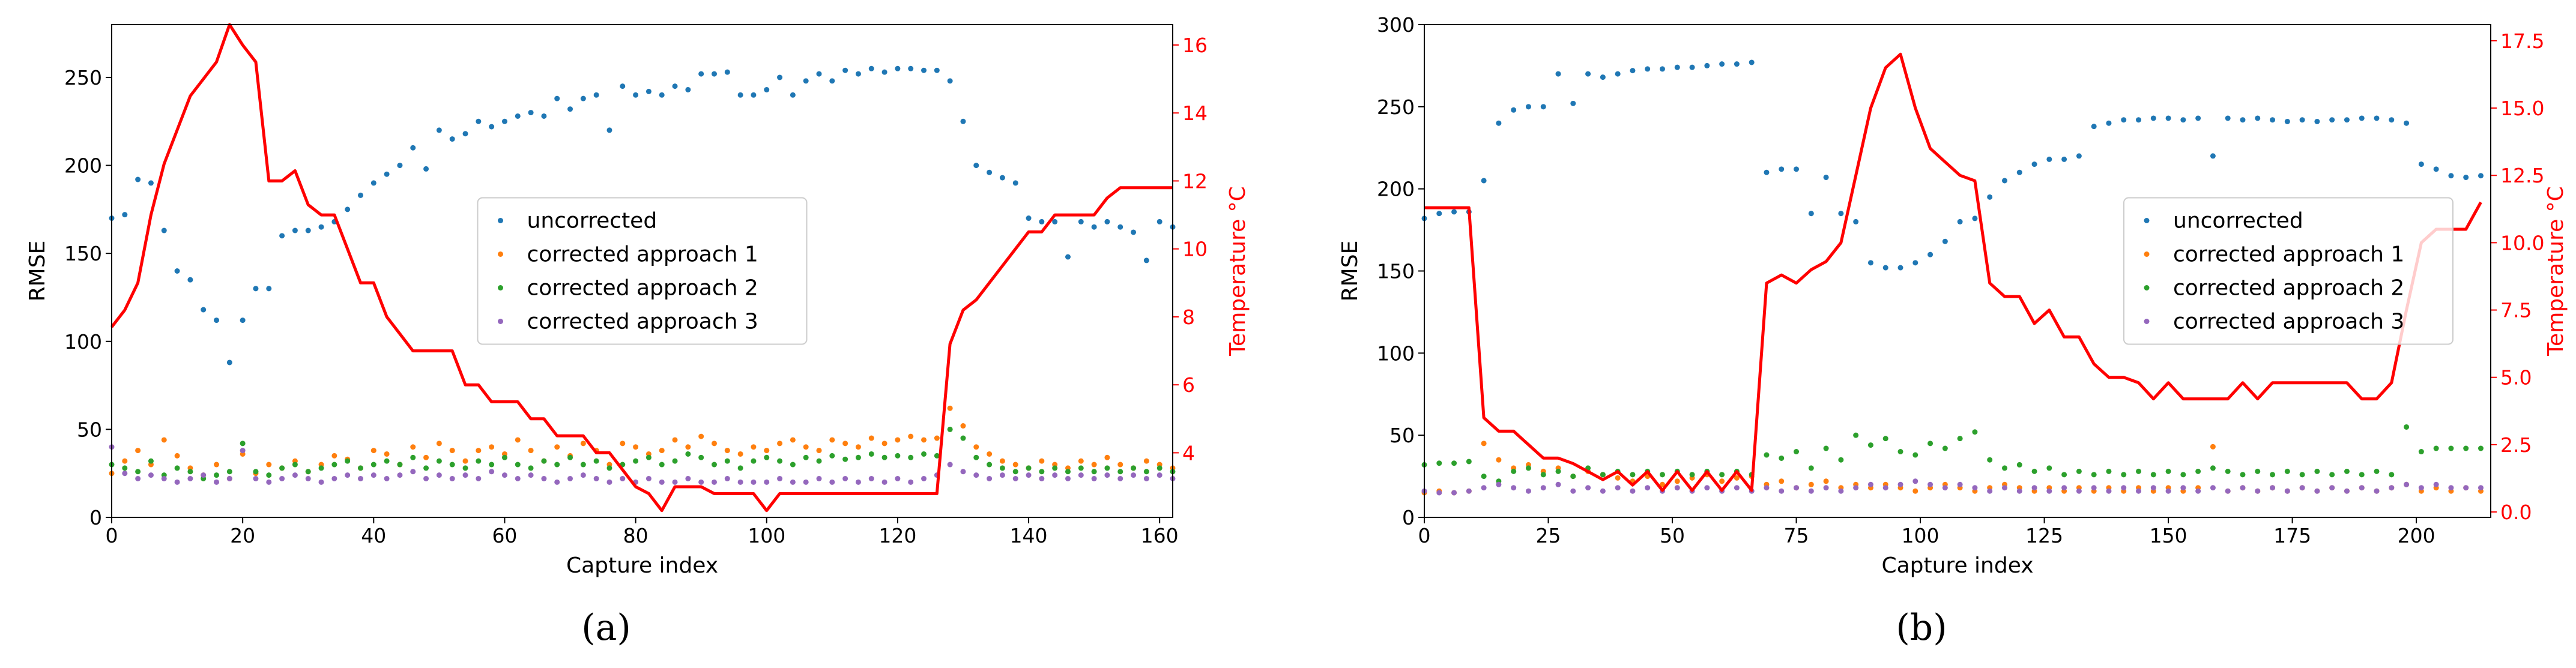 This screenshot has height=668, width=2576. Describe the element at coordinates (37, 271) in the screenshot. I see `y-axis-label: RMSE` at that location.